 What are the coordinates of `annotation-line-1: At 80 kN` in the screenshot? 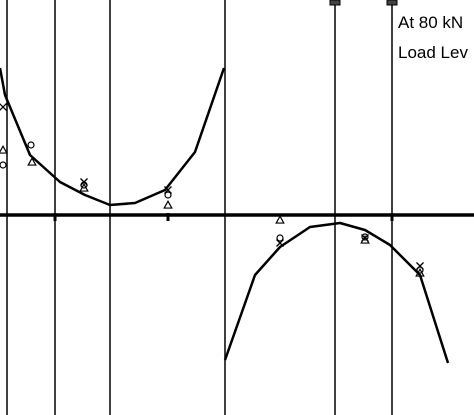 It's located at (430, 22).